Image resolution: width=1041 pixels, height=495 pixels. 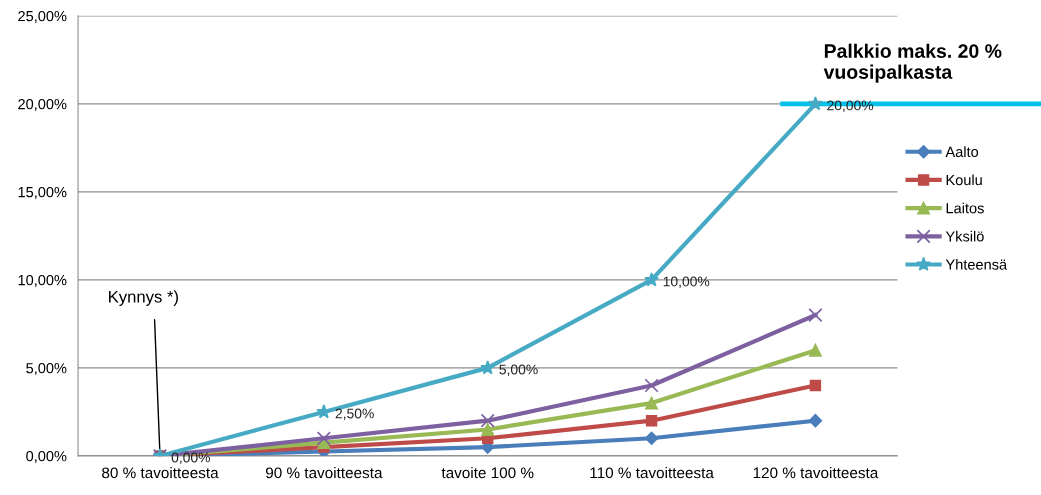 What do you see at coordinates (652, 473) in the screenshot?
I see `x-tick-label: 110 % tavoitteesta` at bounding box center [652, 473].